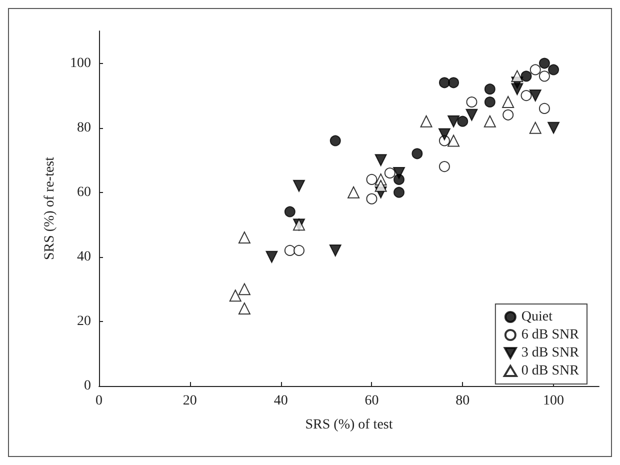  Describe the element at coordinates (371, 401) in the screenshot. I see `x-tick-label: 60` at that location.